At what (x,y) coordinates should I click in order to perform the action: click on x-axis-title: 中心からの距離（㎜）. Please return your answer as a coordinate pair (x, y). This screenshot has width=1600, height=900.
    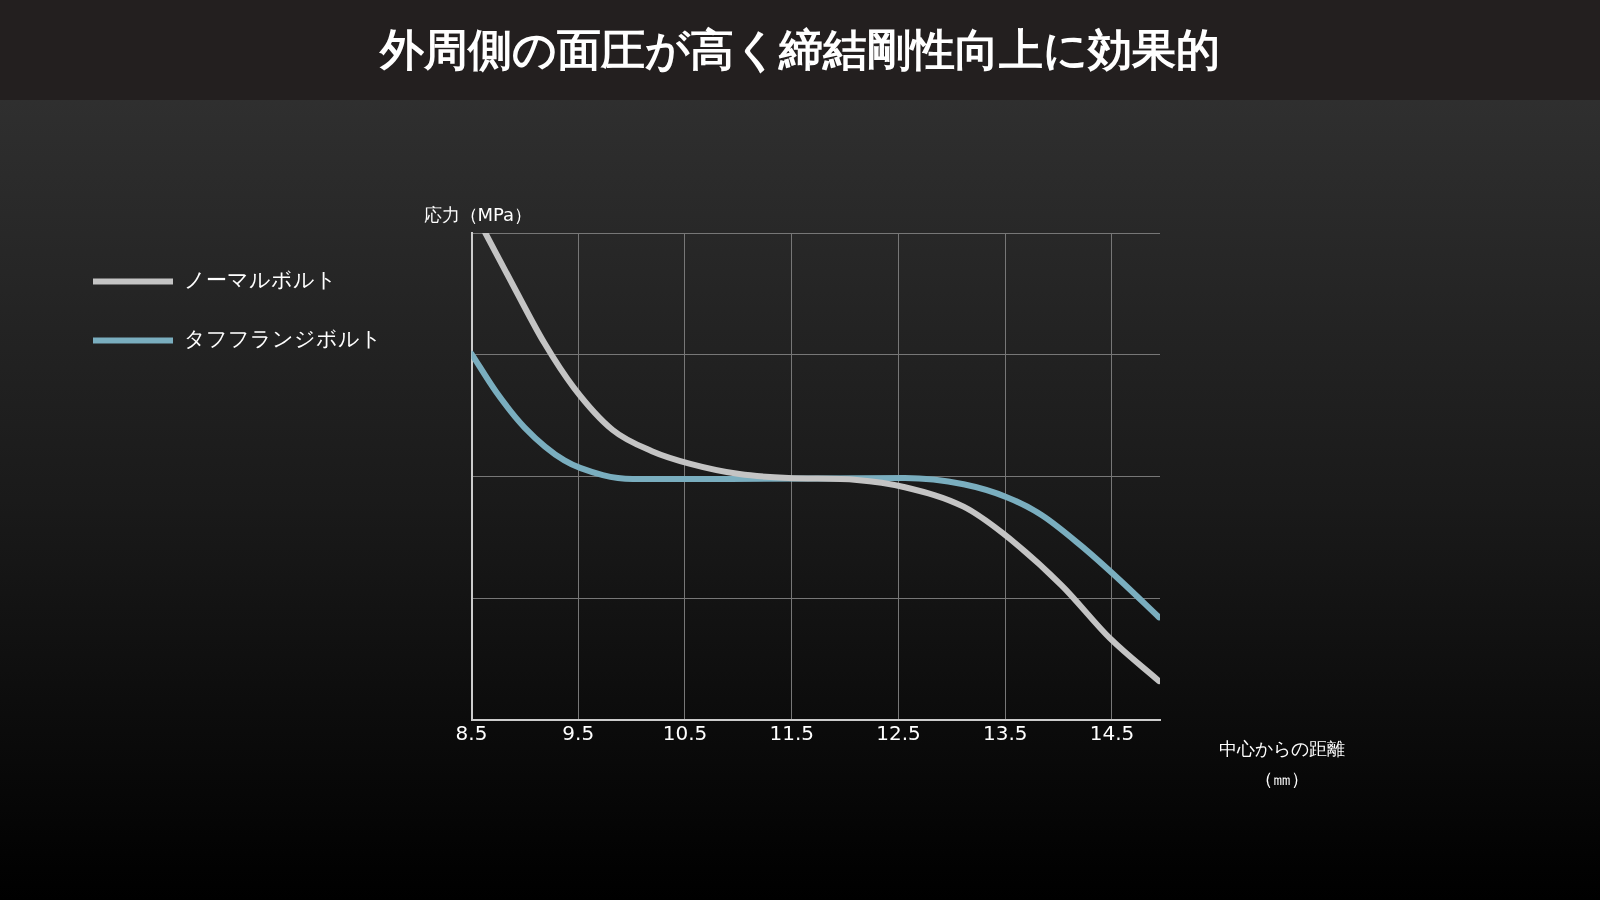
    Looking at the image, I should click on (1282, 764).